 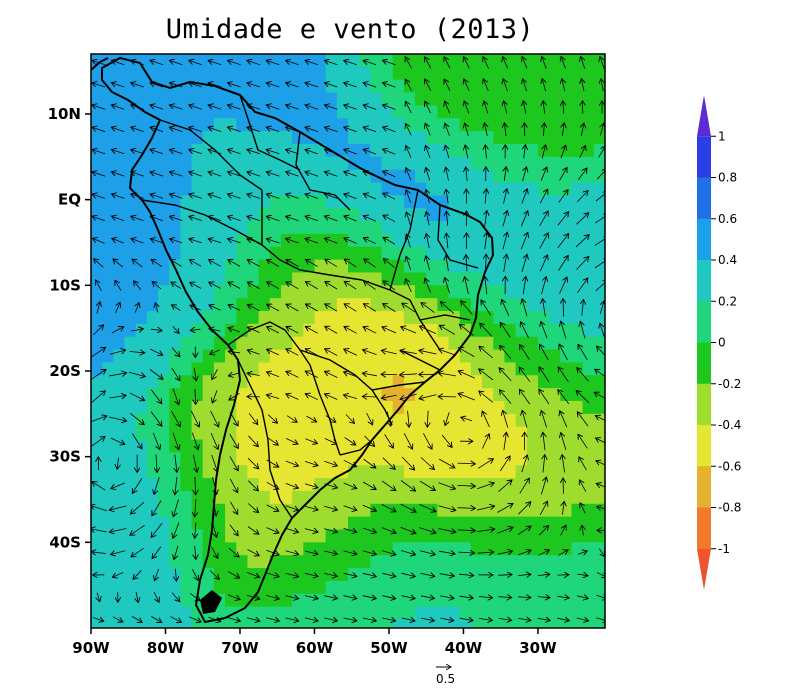 I want to click on colorbar-segment, so click(x=704, y=446).